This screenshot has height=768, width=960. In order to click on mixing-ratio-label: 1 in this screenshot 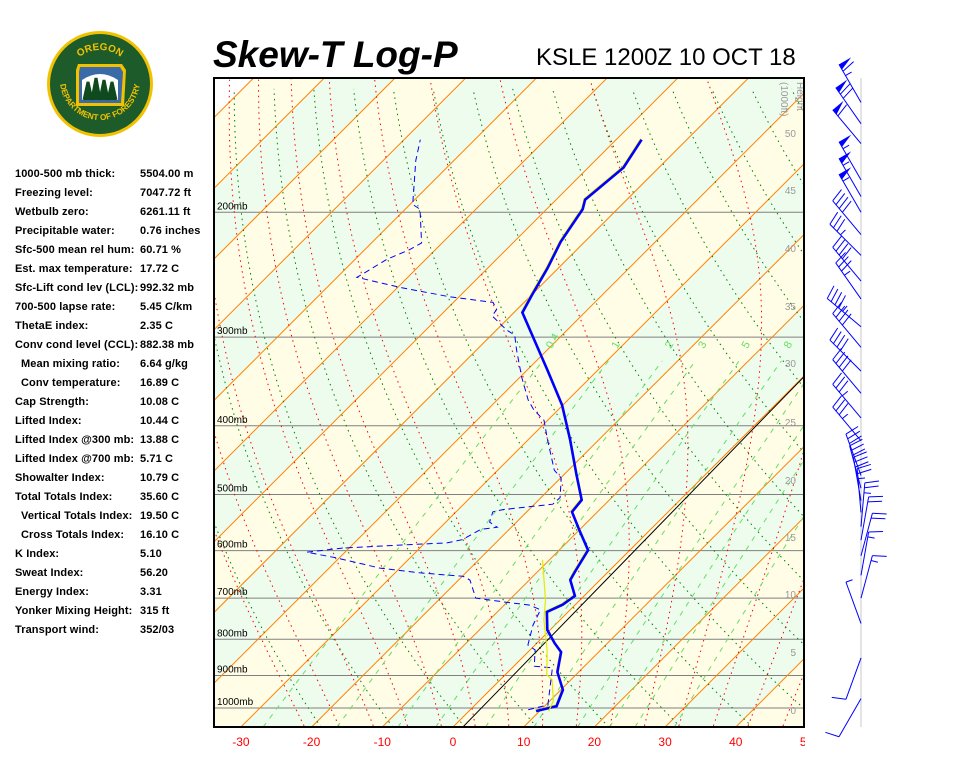, I will do `click(615, 344)`.